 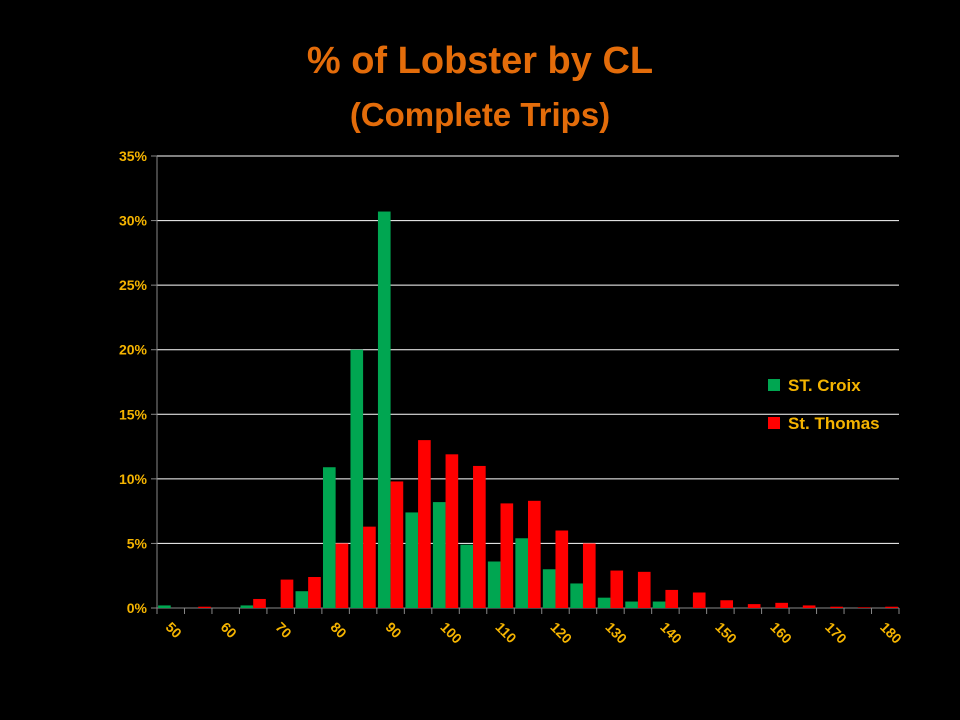 I want to click on x-tick-label: 130, so click(x=616, y=633).